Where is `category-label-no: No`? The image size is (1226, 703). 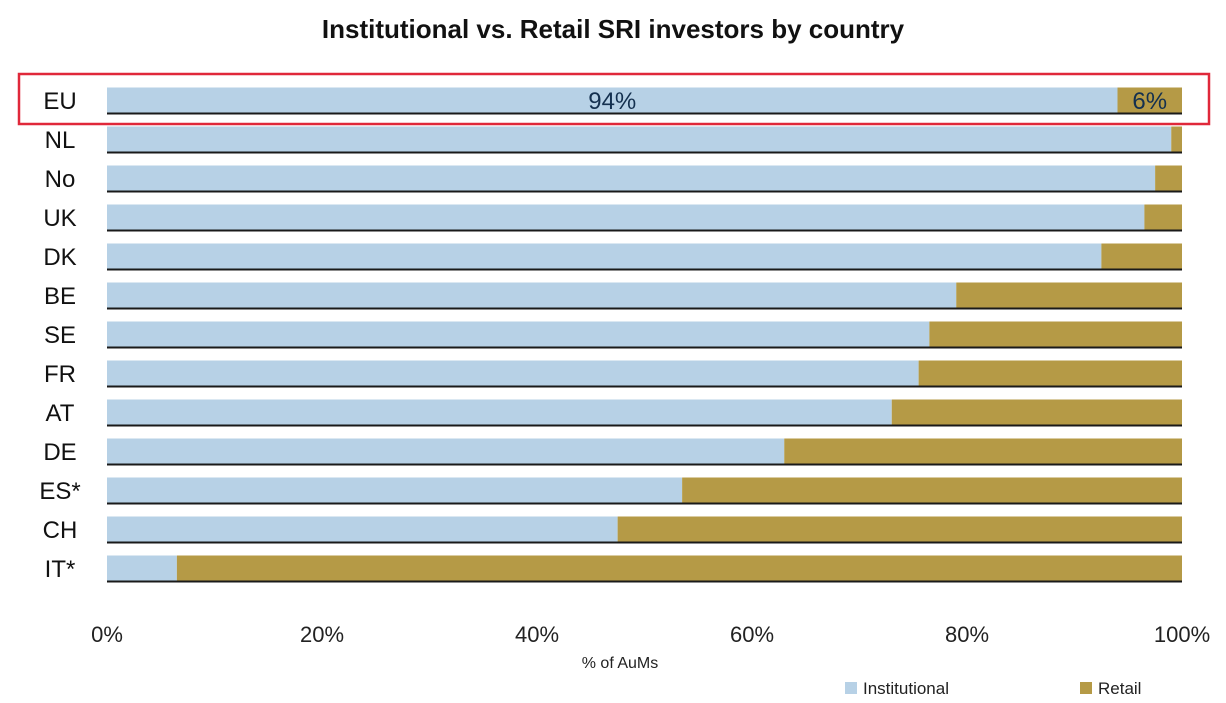
category-label-no: No is located at coordinates (60, 179).